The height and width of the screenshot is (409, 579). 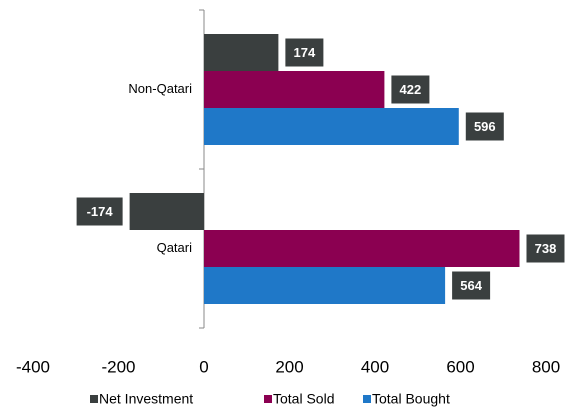 I want to click on x-tick-label: -200, so click(x=118, y=366).